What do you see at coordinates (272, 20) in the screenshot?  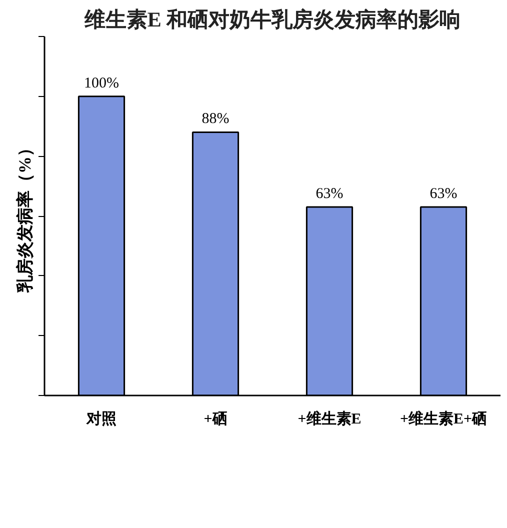 I see `chart-title: 维生素E 和硒对奶牛乳房炎发病率的影响` at bounding box center [272, 20].